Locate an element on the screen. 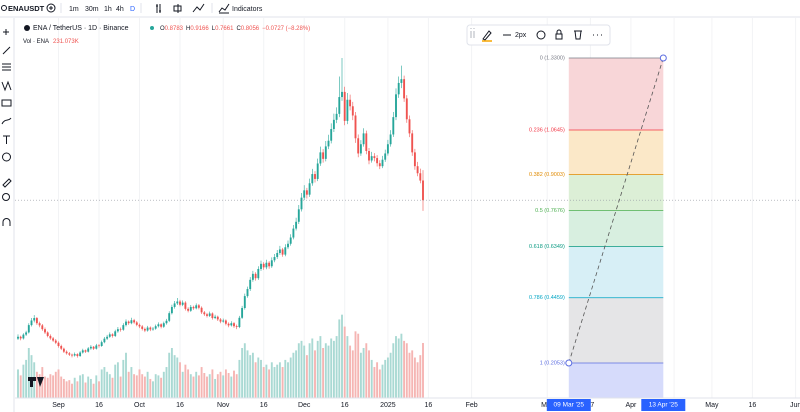 The height and width of the screenshot is (412, 800). text-tool is located at coordinates (6, 139).